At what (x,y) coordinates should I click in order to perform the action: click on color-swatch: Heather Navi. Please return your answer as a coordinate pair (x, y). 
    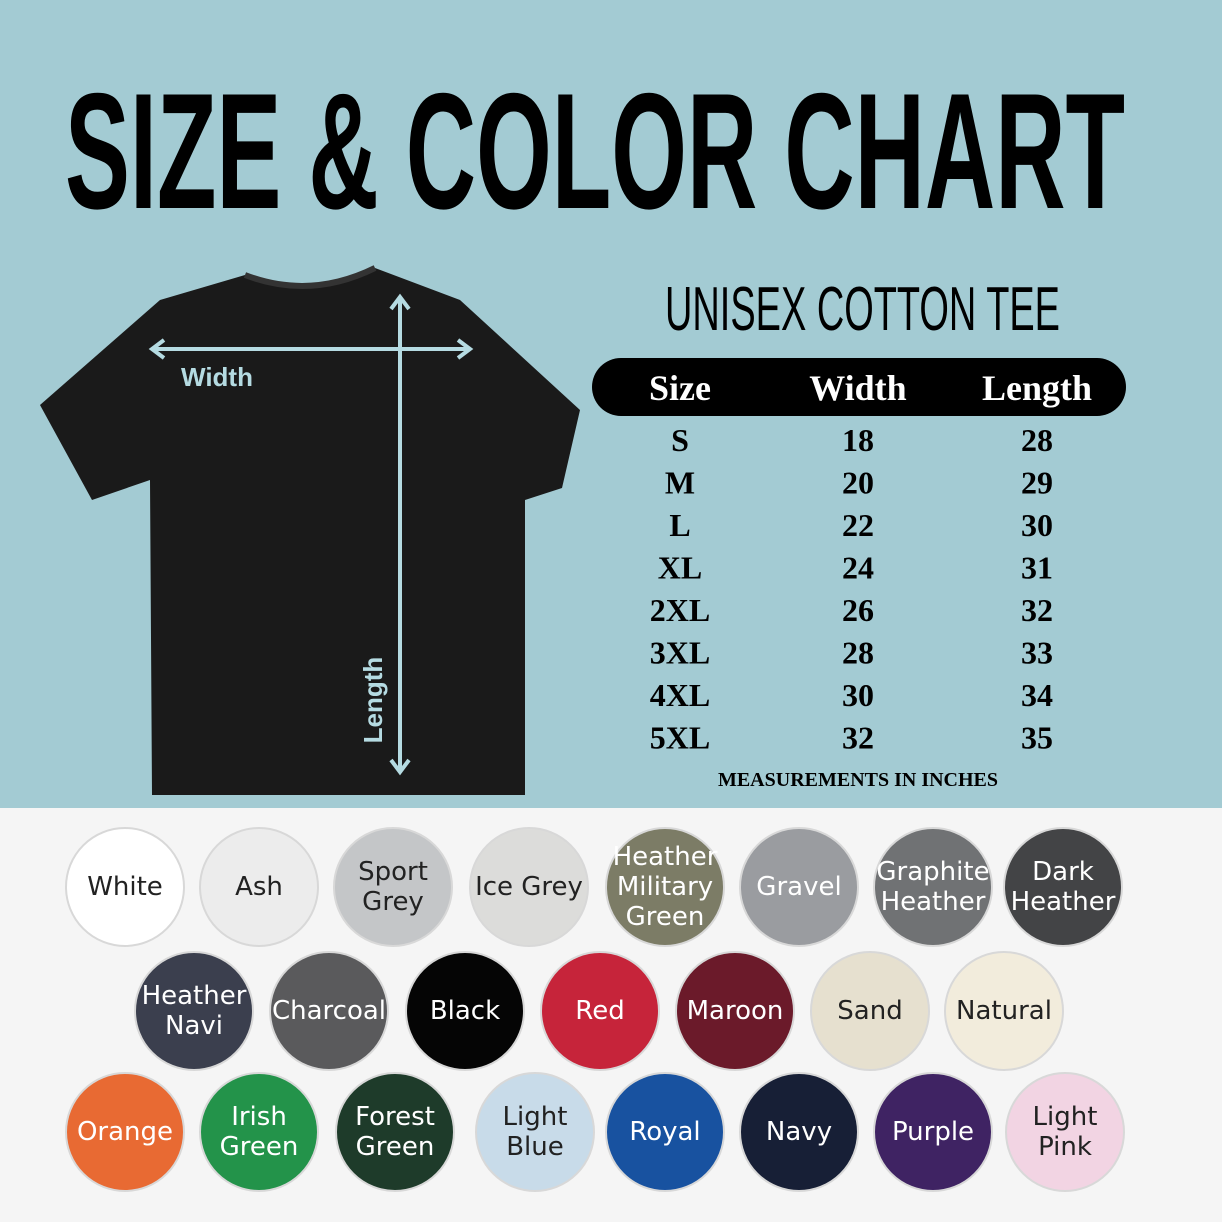
    Looking at the image, I should click on (194, 1011).